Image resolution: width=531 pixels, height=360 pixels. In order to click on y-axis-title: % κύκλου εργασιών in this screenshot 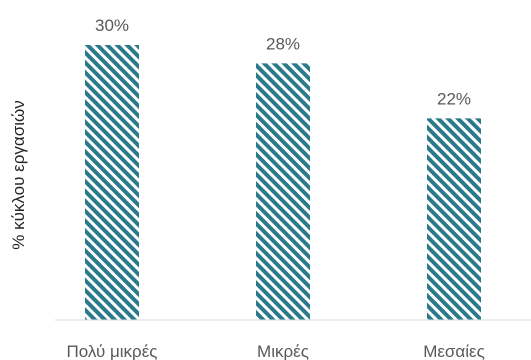, I will do `click(18, 174)`.